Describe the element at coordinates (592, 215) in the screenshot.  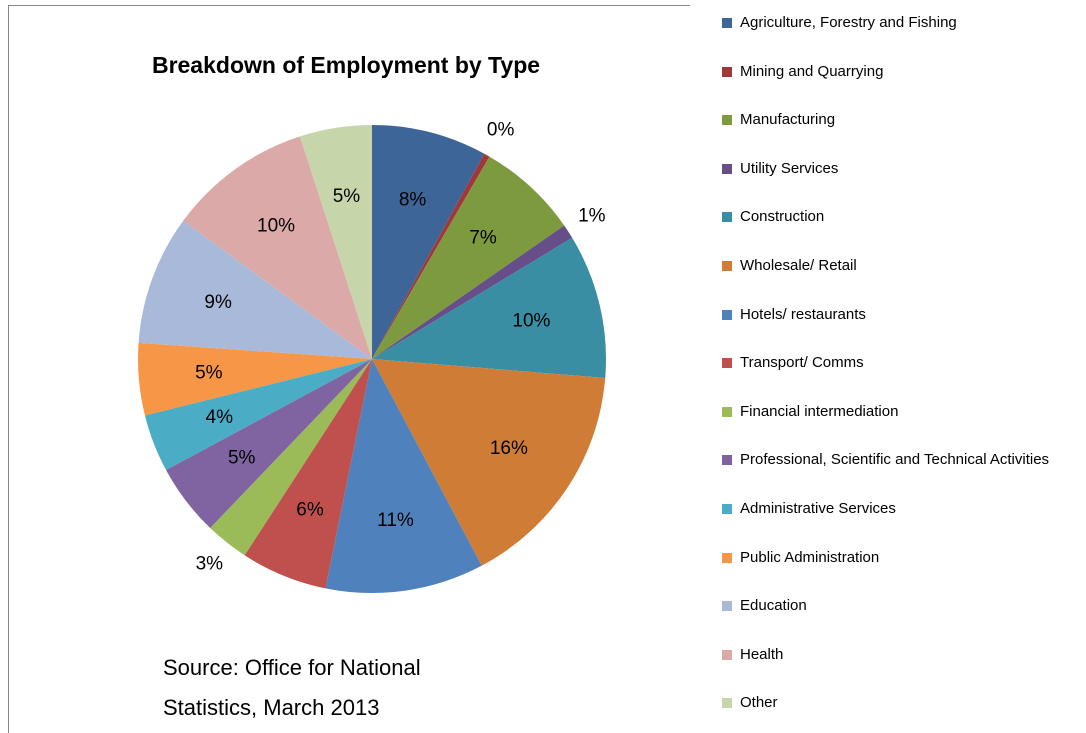
I see `data-label: 1%` at that location.